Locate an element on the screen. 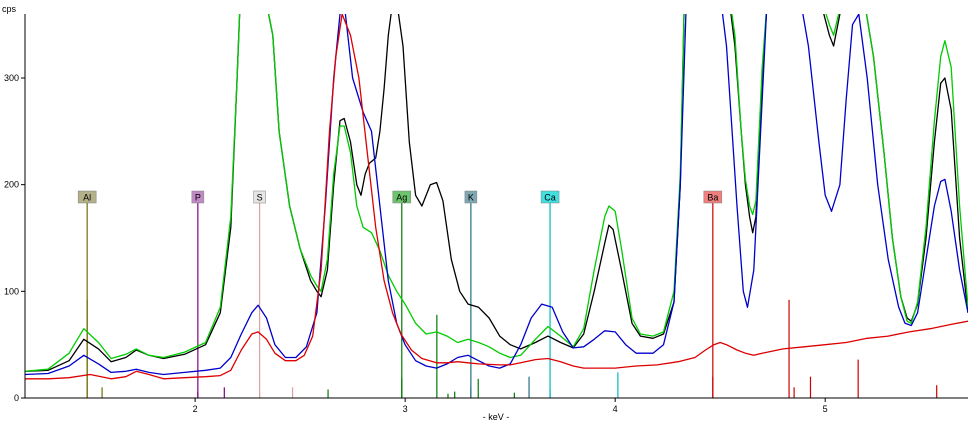 This screenshot has height=425, width=975. y-tick-label: 0 is located at coordinates (16, 398).